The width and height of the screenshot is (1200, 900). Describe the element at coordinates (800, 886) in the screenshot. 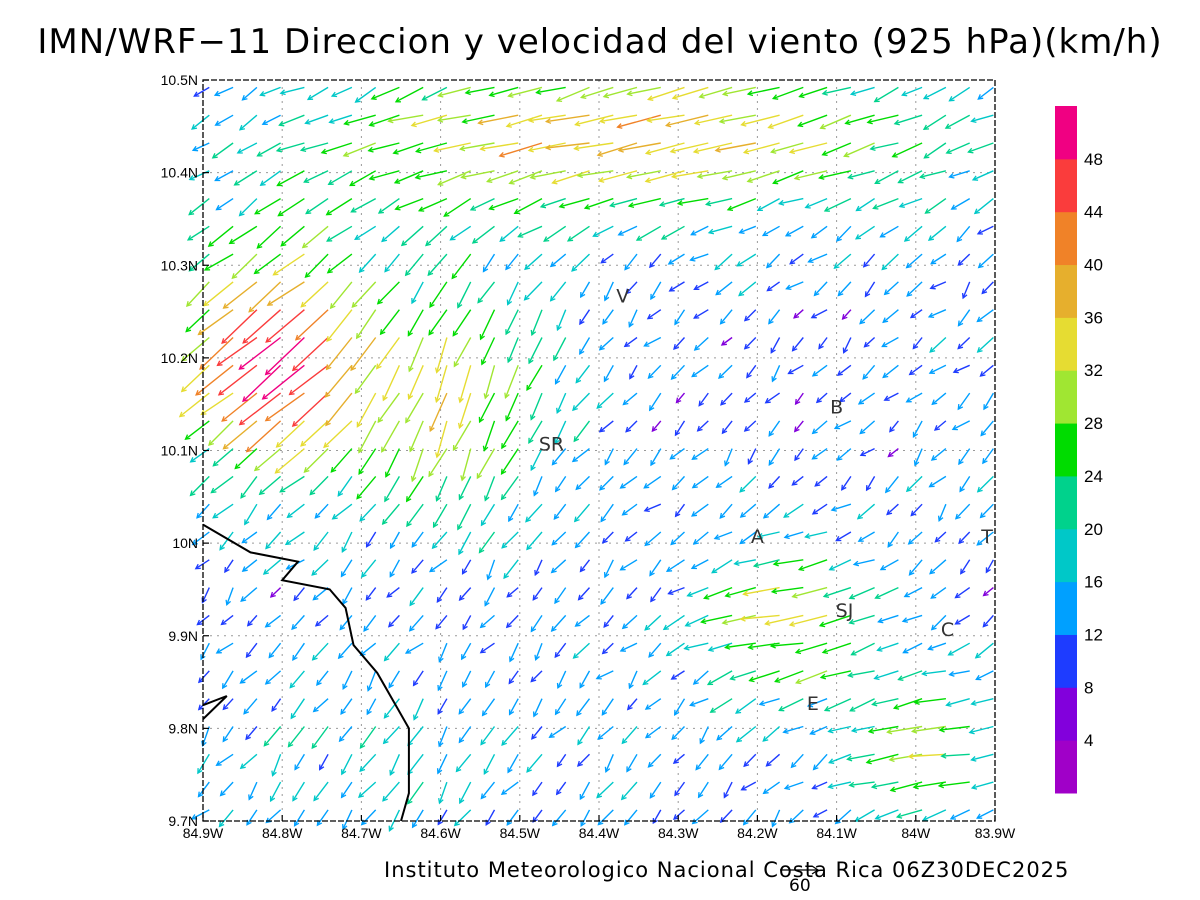

I see `reference-vector-label: 60` at that location.